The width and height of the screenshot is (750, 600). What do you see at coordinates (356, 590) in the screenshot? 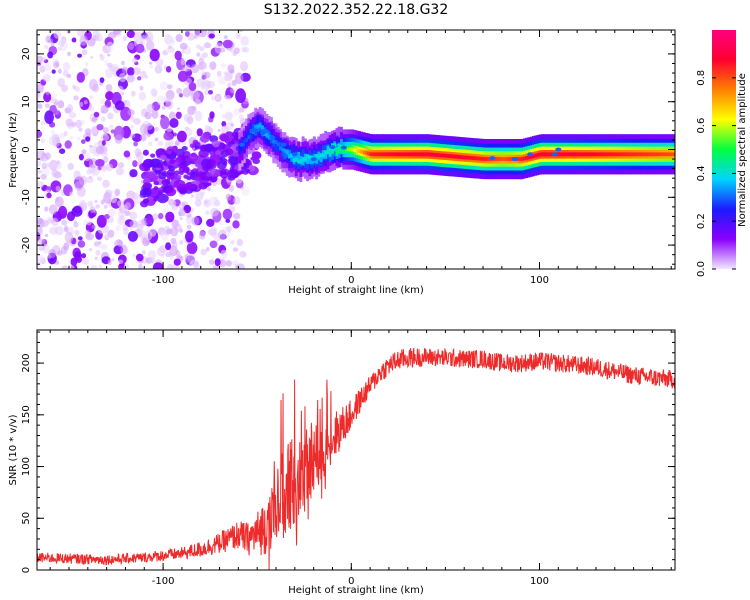
I see `snr-x-label: Height of straight line (km)` at bounding box center [356, 590].